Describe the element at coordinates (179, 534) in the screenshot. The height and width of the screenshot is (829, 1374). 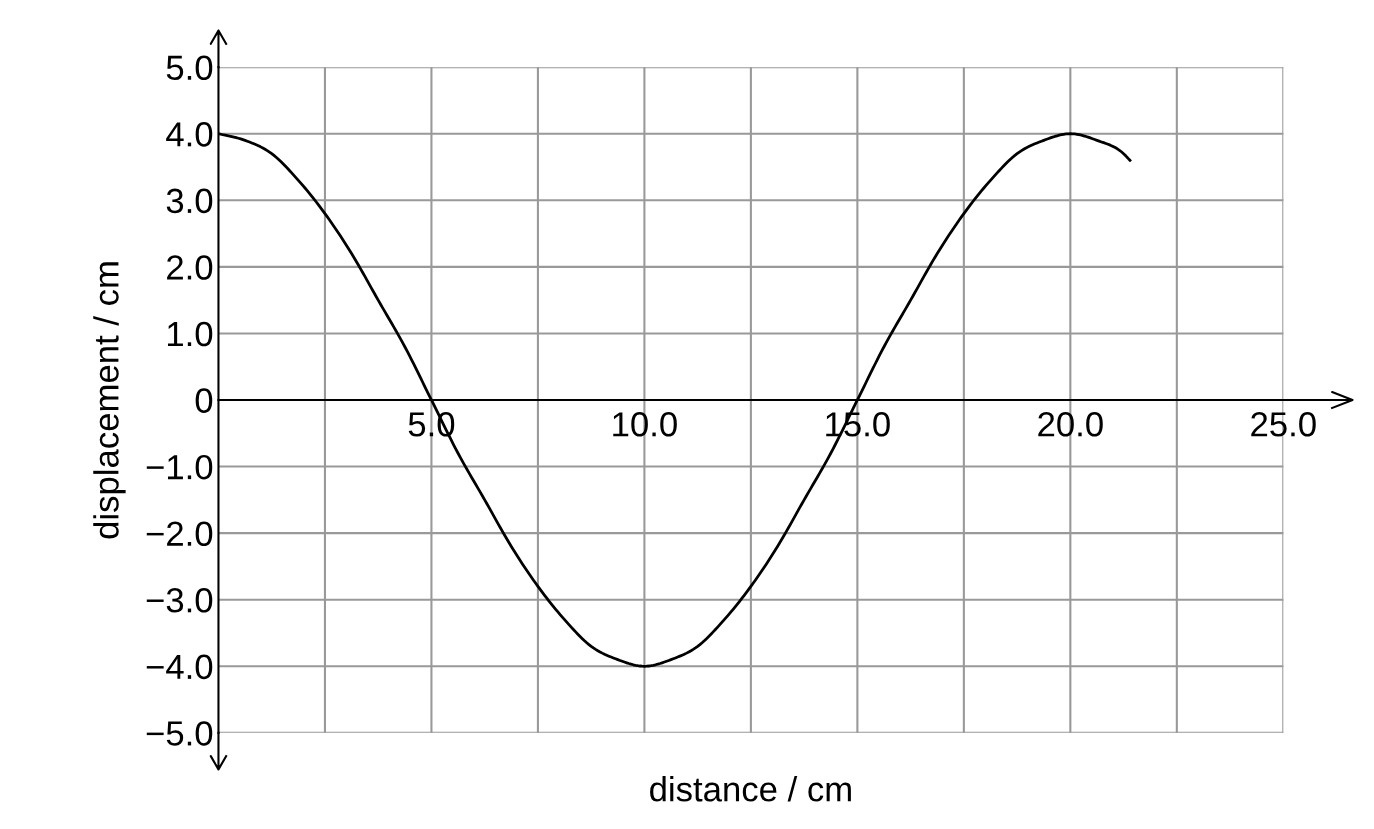
I see `y-tick-label: −2.0` at that location.